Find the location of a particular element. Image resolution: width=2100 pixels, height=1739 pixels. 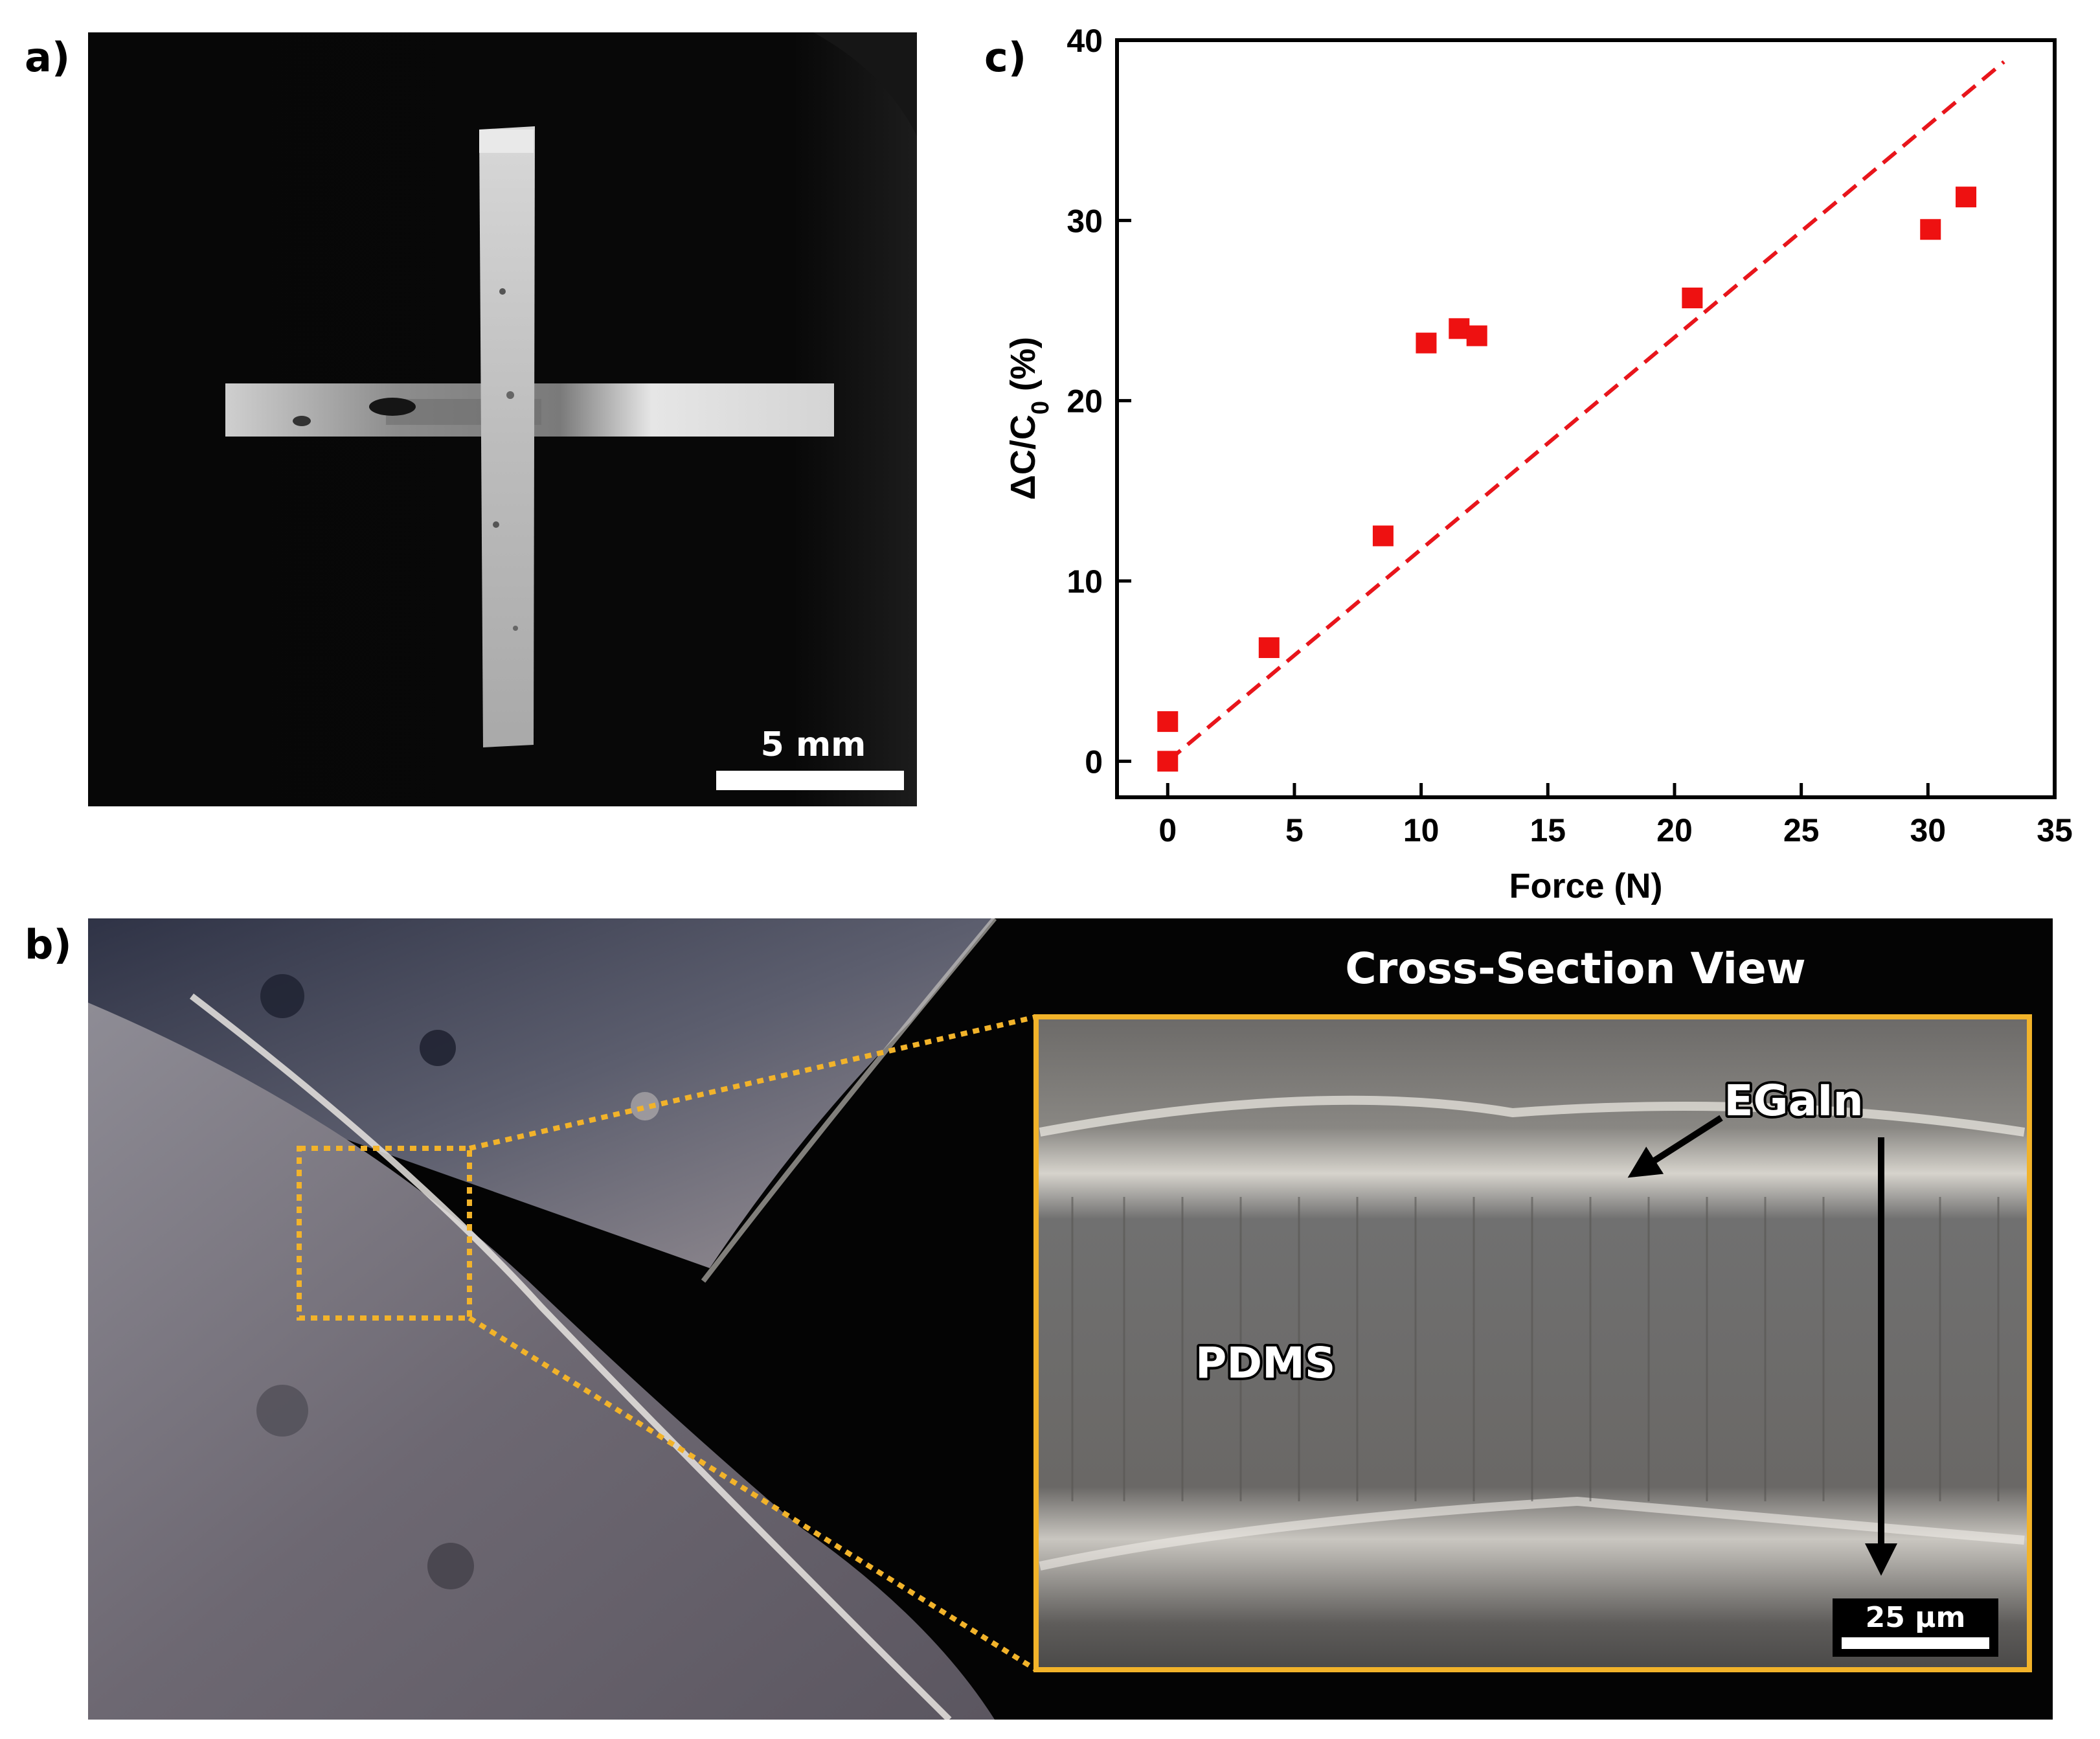

panel-b-label: b) is located at coordinates (49, 944).